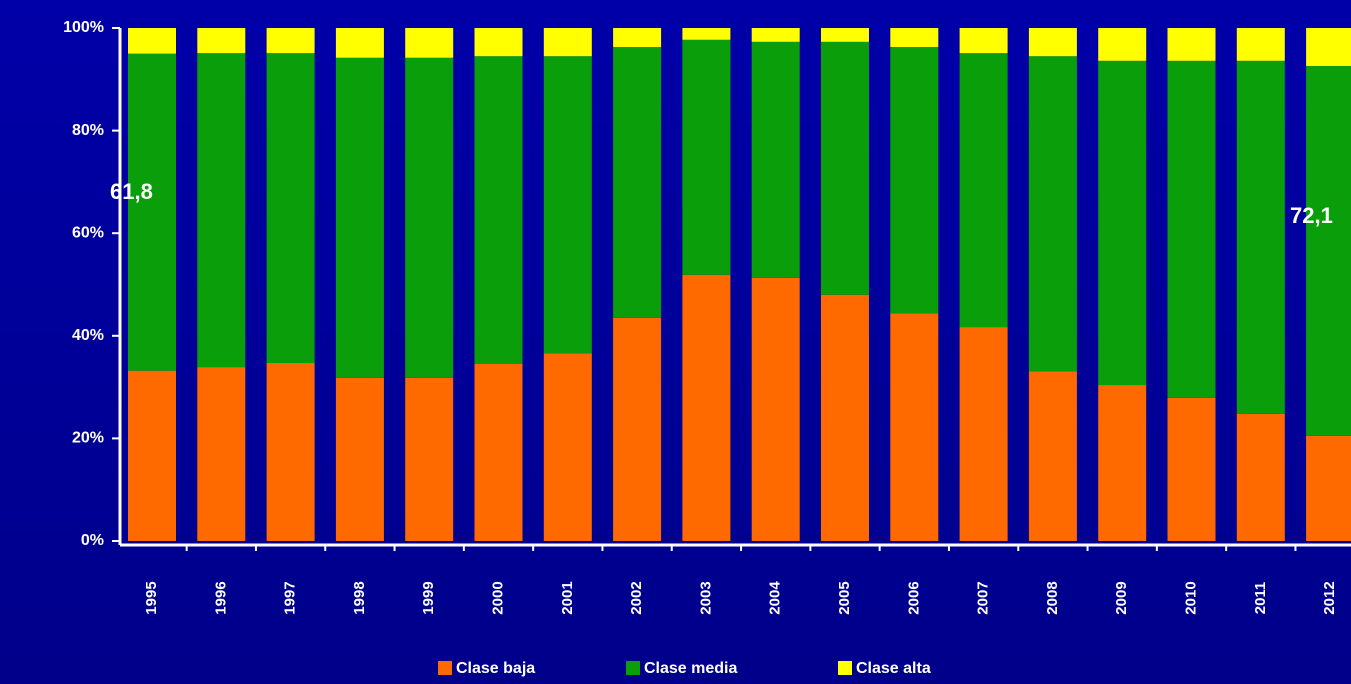  What do you see at coordinates (1190, 597) in the screenshot?
I see `x-tick-label: 2010` at bounding box center [1190, 597].